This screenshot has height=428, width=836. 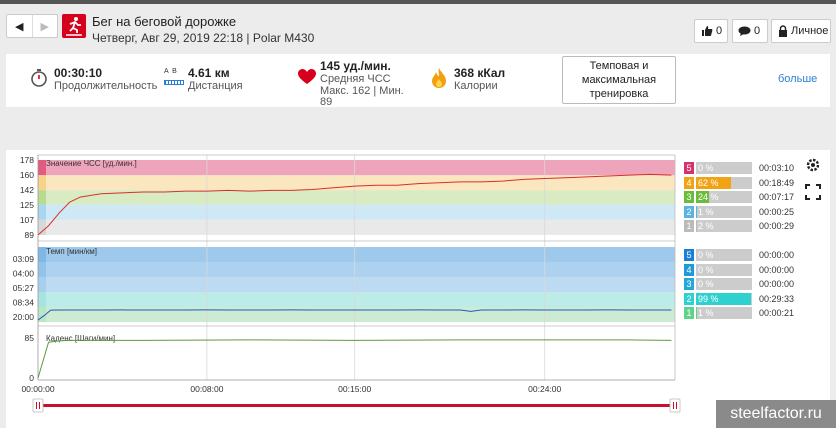 What do you see at coordinates (689, 255) in the screenshot?
I see `pace-zone-badge: 5` at bounding box center [689, 255].